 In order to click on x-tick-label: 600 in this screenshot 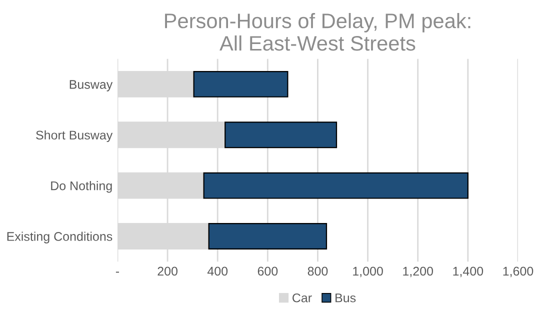, I will do `click(268, 271)`.